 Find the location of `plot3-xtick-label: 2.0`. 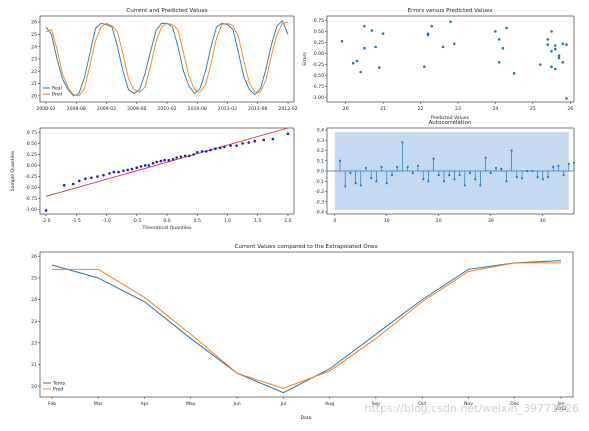

plot3-xtick-label: 2.0 is located at coordinates (287, 221).